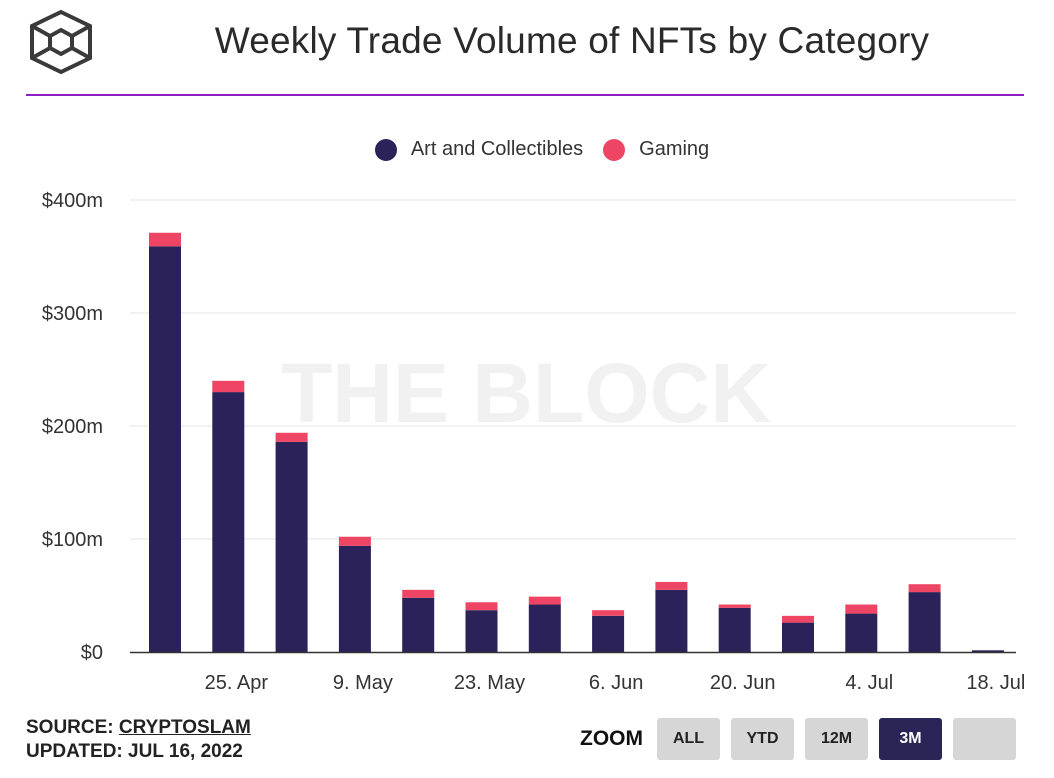 This screenshot has height=778, width=1054. I want to click on chart-title: Weekly Trade Volume of NFTs by Category, so click(572, 40).